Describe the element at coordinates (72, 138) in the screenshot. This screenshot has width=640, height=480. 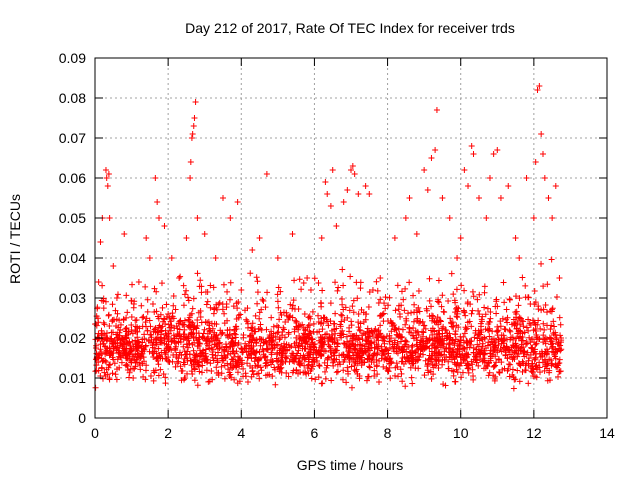
I see `y-tick-label: 0.07` at that location.